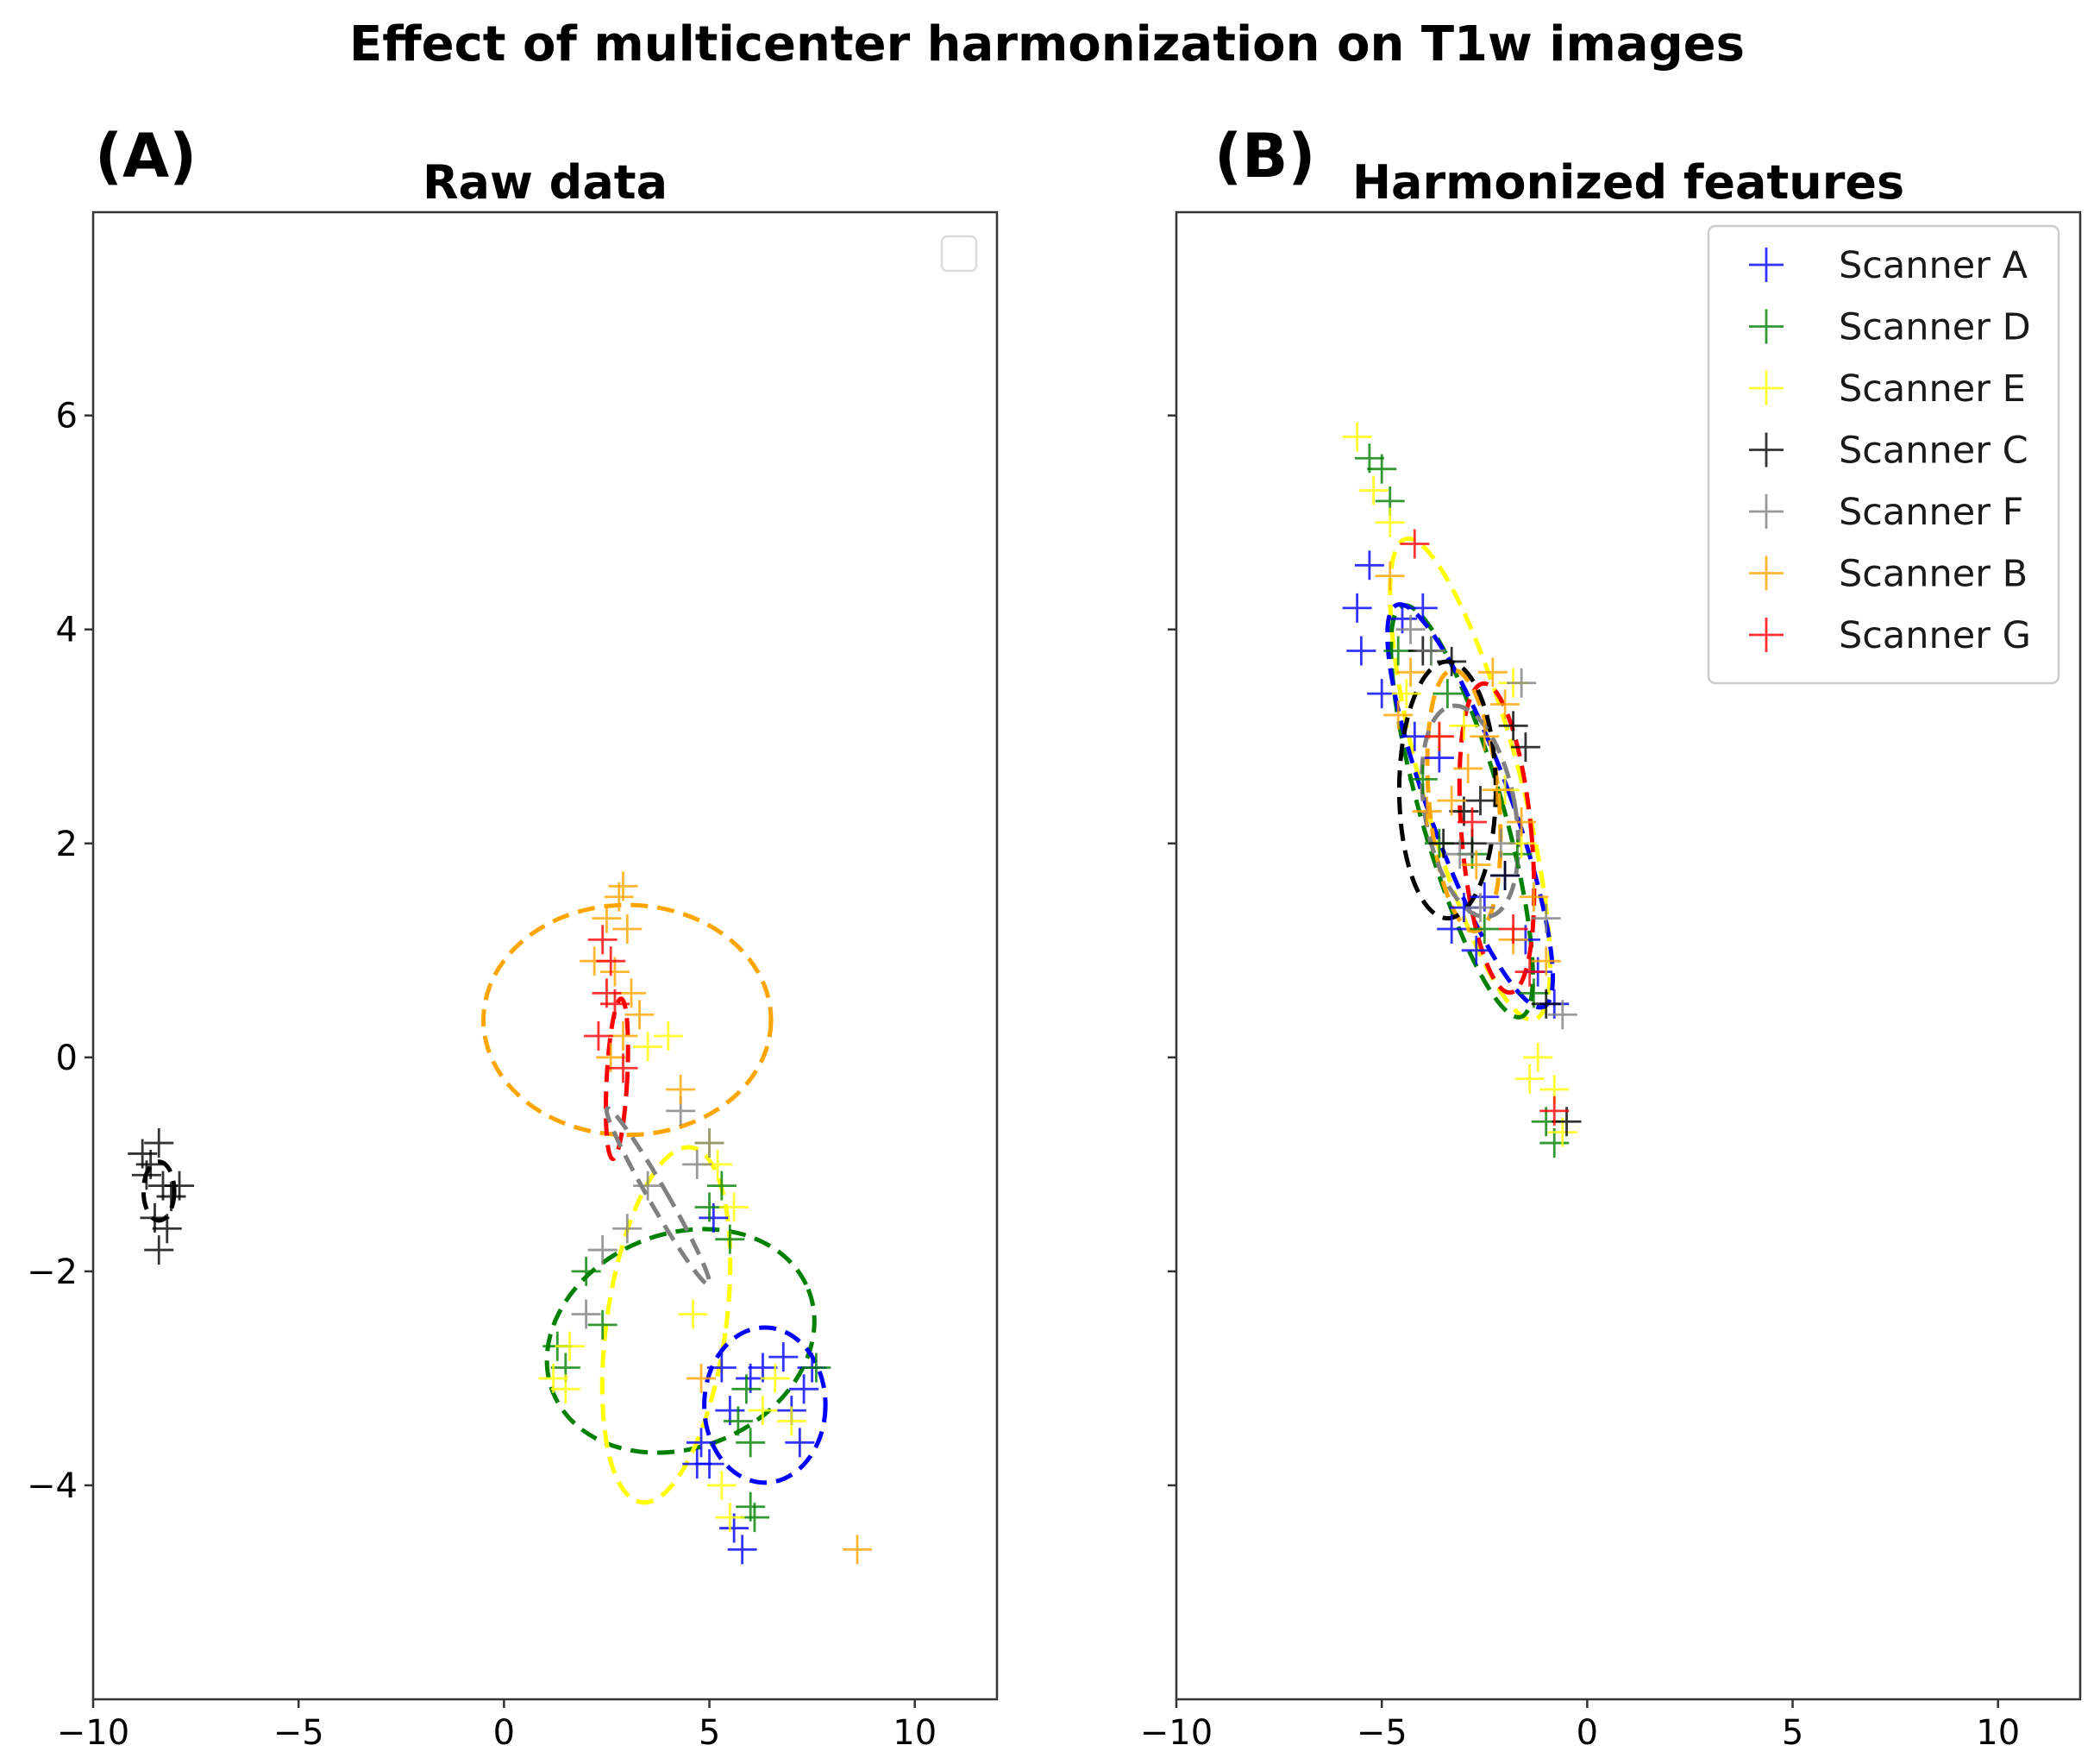  What do you see at coordinates (1176, 1733) in the screenshot?
I see `panel-b-xtick-label: −10` at bounding box center [1176, 1733].